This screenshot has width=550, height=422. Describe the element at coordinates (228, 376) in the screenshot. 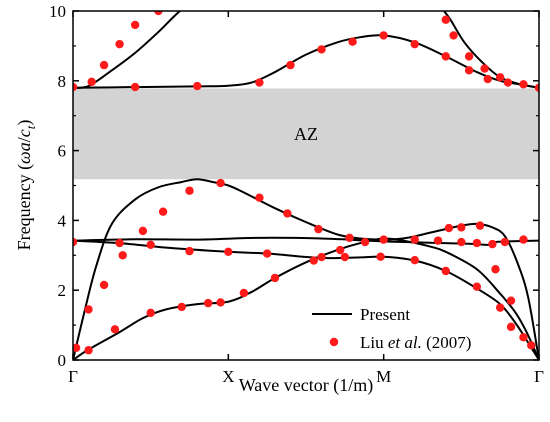

I see `x-tick-label: X` at that location.